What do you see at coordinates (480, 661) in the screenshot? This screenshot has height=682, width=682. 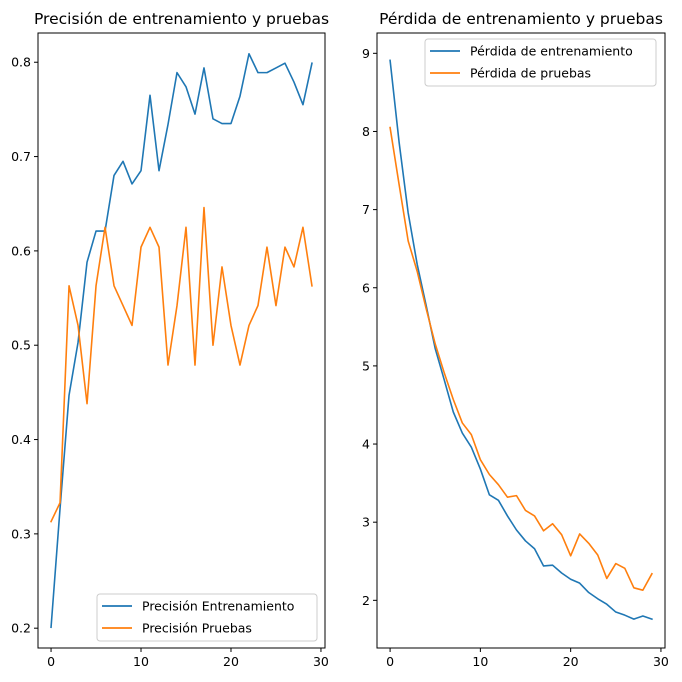 I see `loss-xtick-label: 10` at bounding box center [480, 661].